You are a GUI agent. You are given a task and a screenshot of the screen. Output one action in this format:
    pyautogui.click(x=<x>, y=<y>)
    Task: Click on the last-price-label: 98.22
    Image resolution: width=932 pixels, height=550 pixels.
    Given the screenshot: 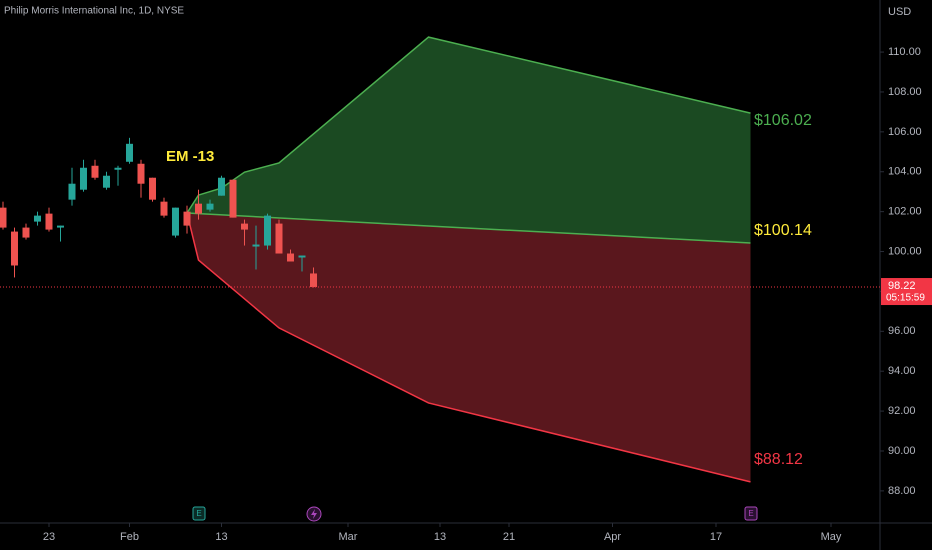 What is the action you would take?
    pyautogui.click(x=902, y=286)
    